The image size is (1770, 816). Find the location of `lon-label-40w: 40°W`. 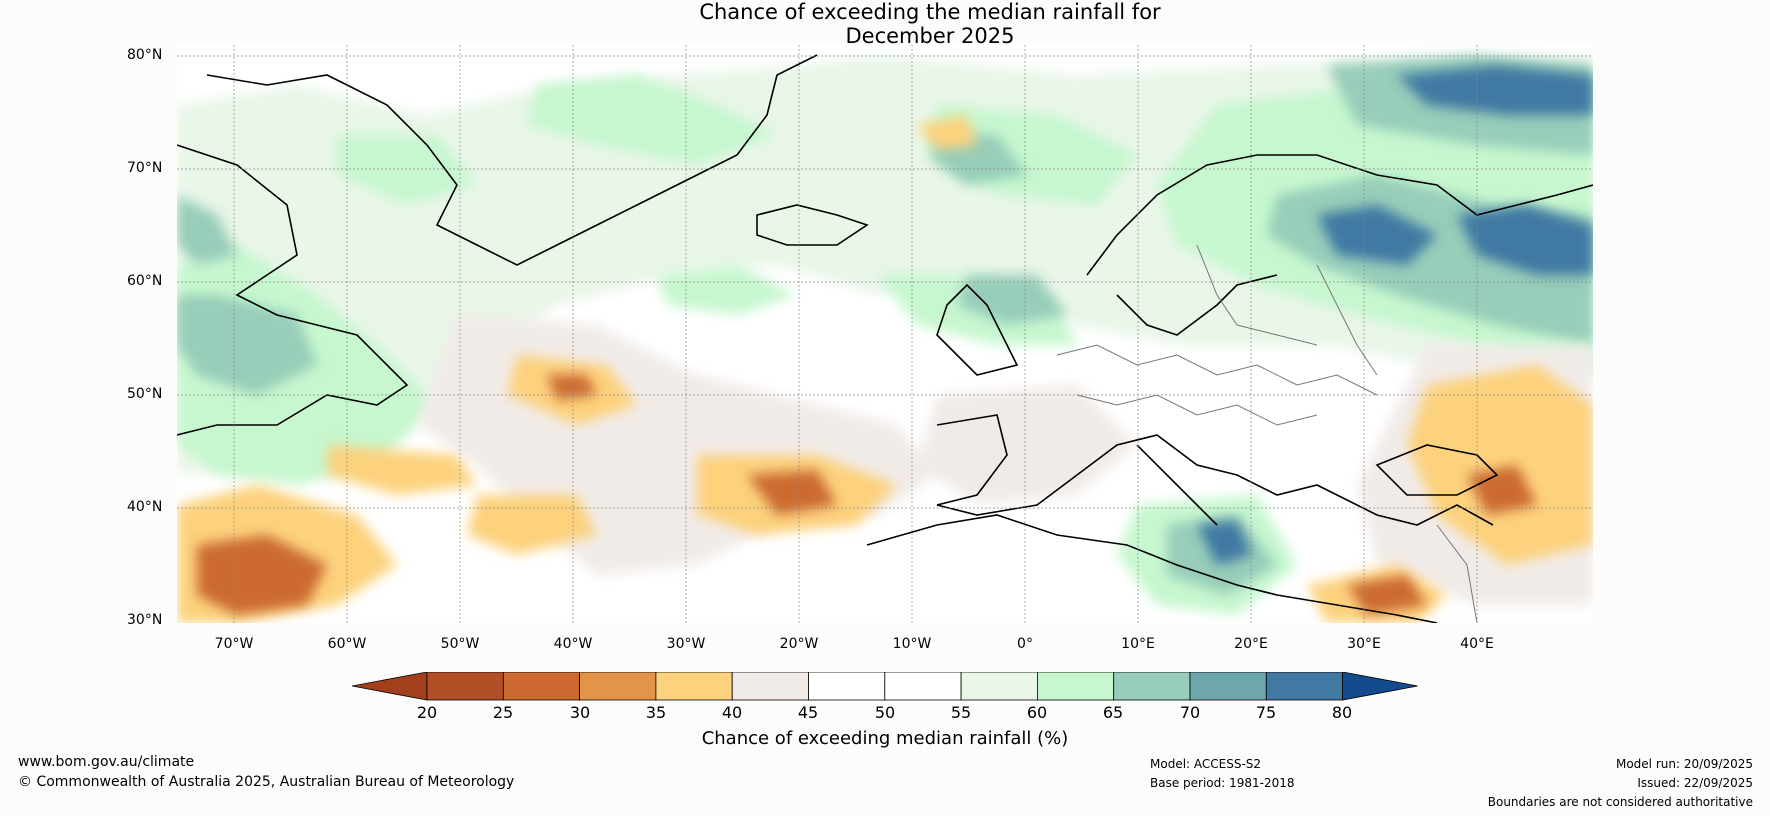

lon-label-40w: 40°W is located at coordinates (573, 644).